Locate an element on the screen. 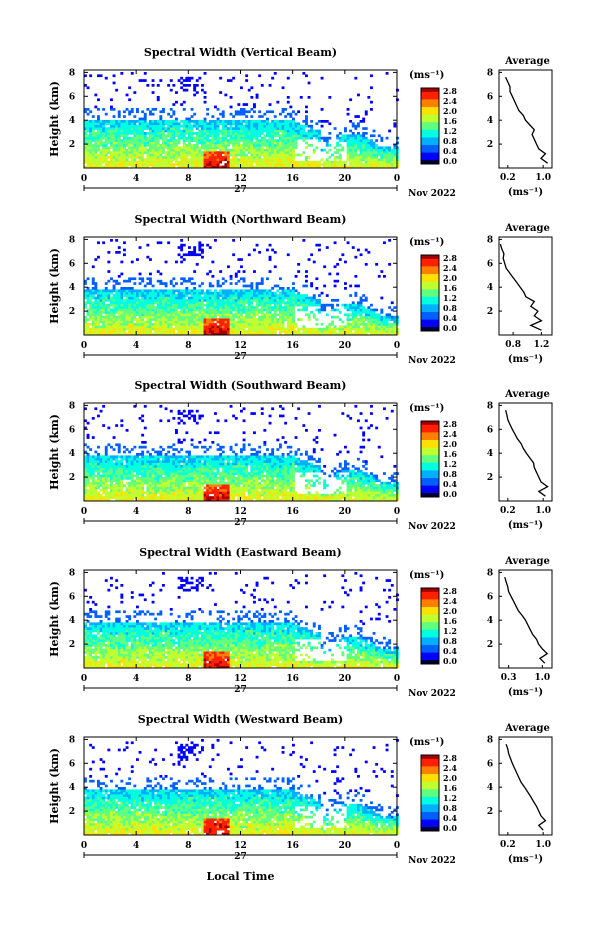  colorbar-swatch is located at coordinates (430, 100).